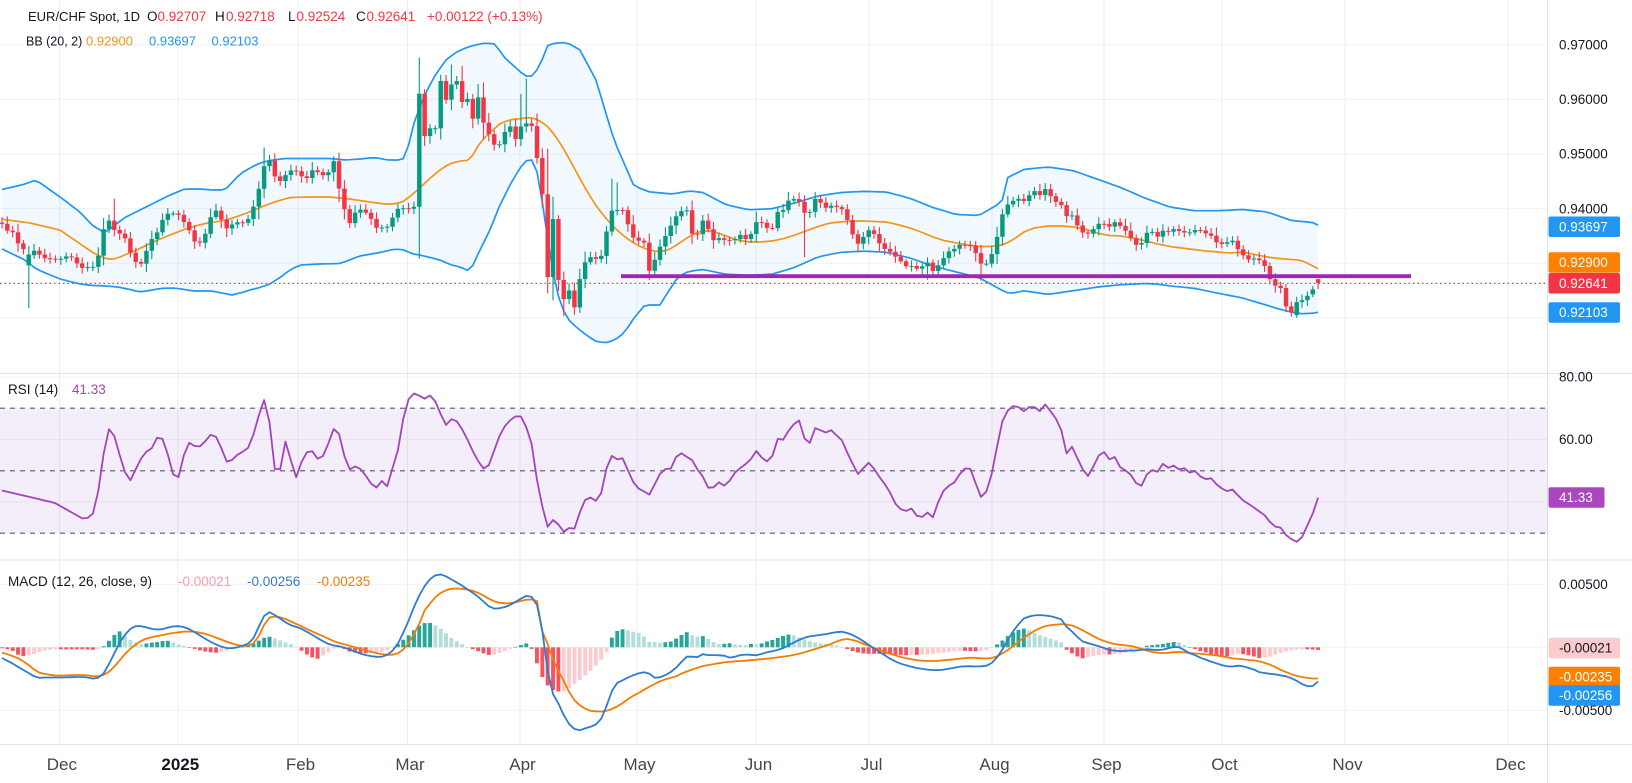 Image resolution: width=1632 pixels, height=783 pixels. What do you see at coordinates (84, 16) in the screenshot?
I see `svg-text: EUR/CHF Spot, 1D` at bounding box center [84, 16].